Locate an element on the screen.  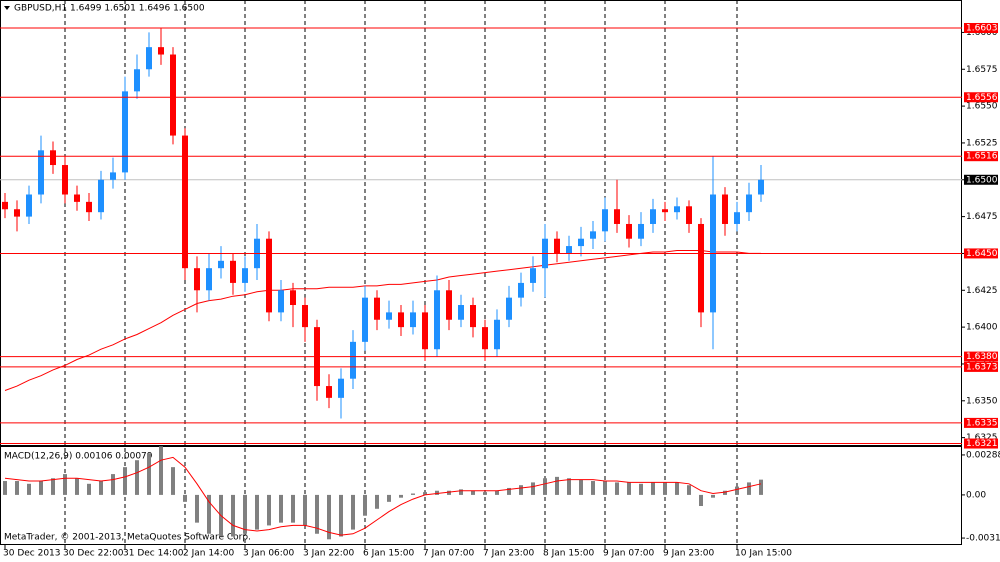
y-tick-label: 1.6325 is located at coordinates (982, 438).